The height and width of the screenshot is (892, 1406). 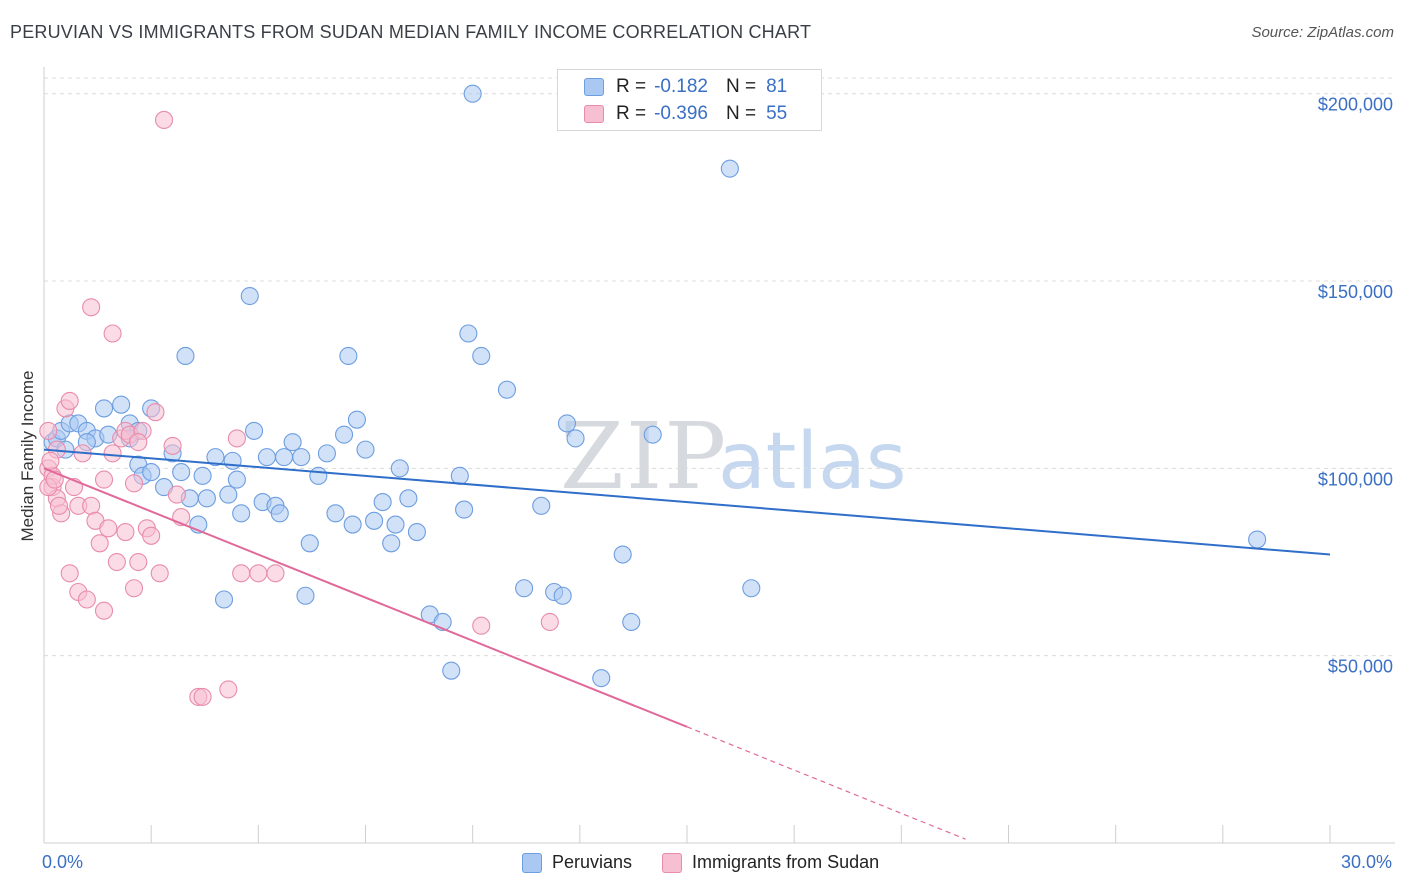 I want to click on legend-r-label: R =, so click(x=631, y=86).